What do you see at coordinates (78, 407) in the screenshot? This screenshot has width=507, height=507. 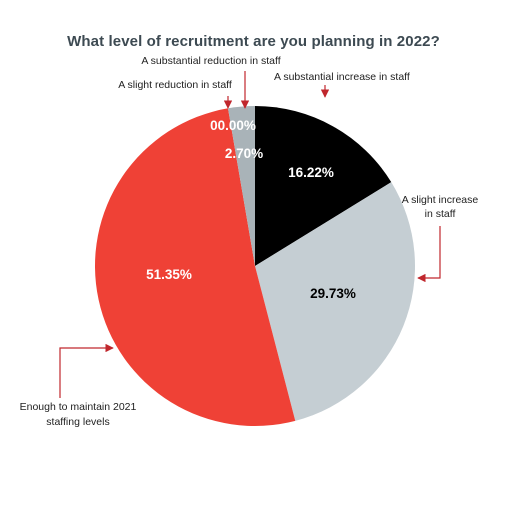 I see `annotation-label-2-line-0: Enough to maintain 2021` at bounding box center [78, 407].